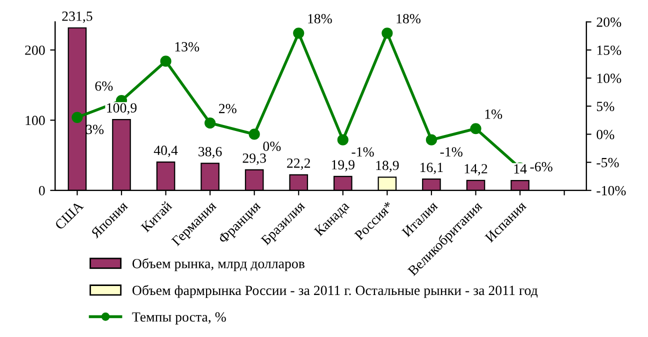 This screenshot has height=337, width=648. I want to click on legend-label: Темпы роста, %, so click(179, 318).